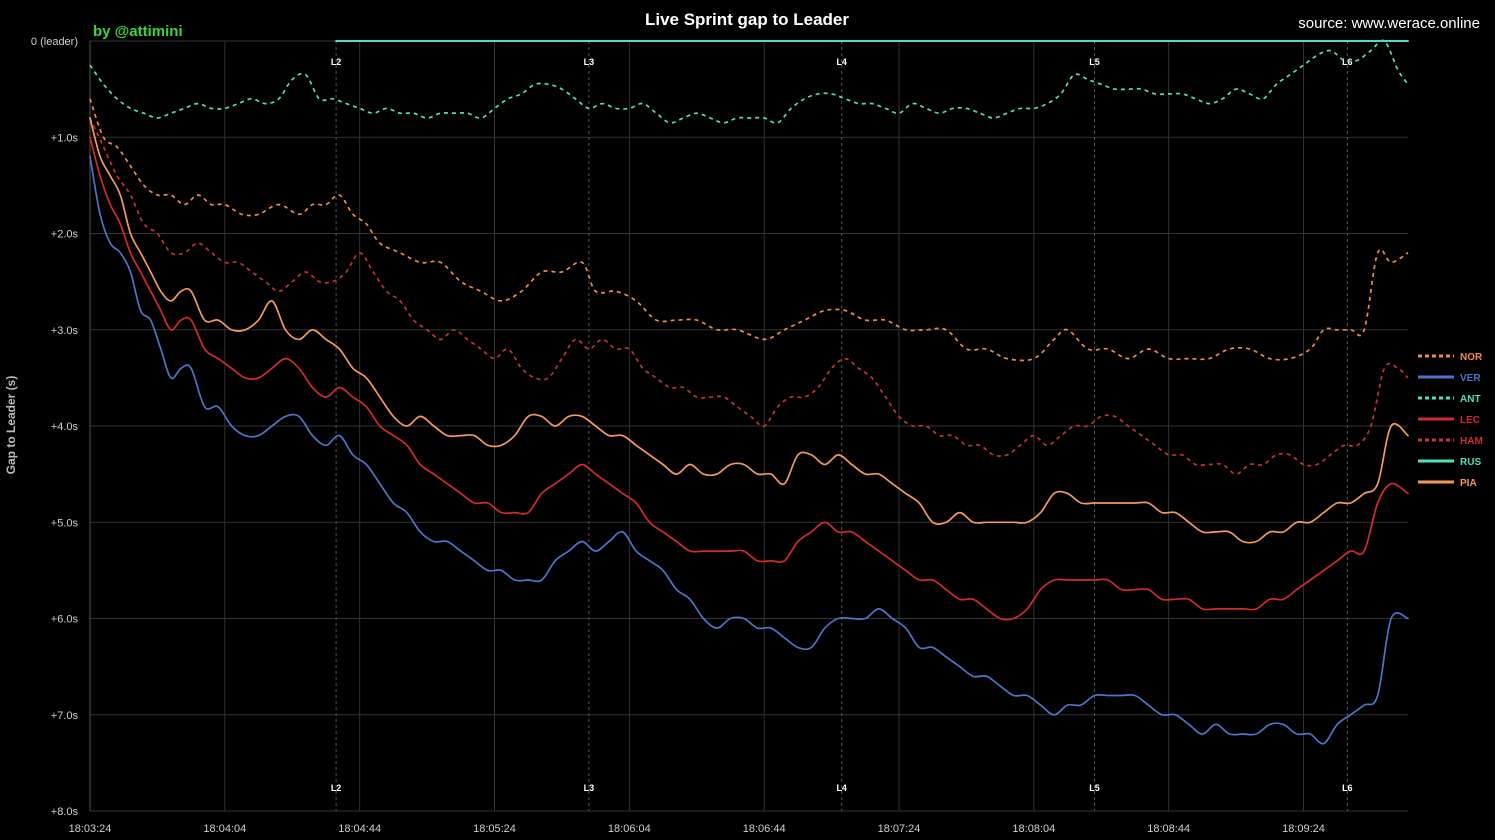 The width and height of the screenshot is (1495, 840). What do you see at coordinates (747, 19) in the screenshot?
I see `chart-title: Live Sprint gap to Leader` at bounding box center [747, 19].